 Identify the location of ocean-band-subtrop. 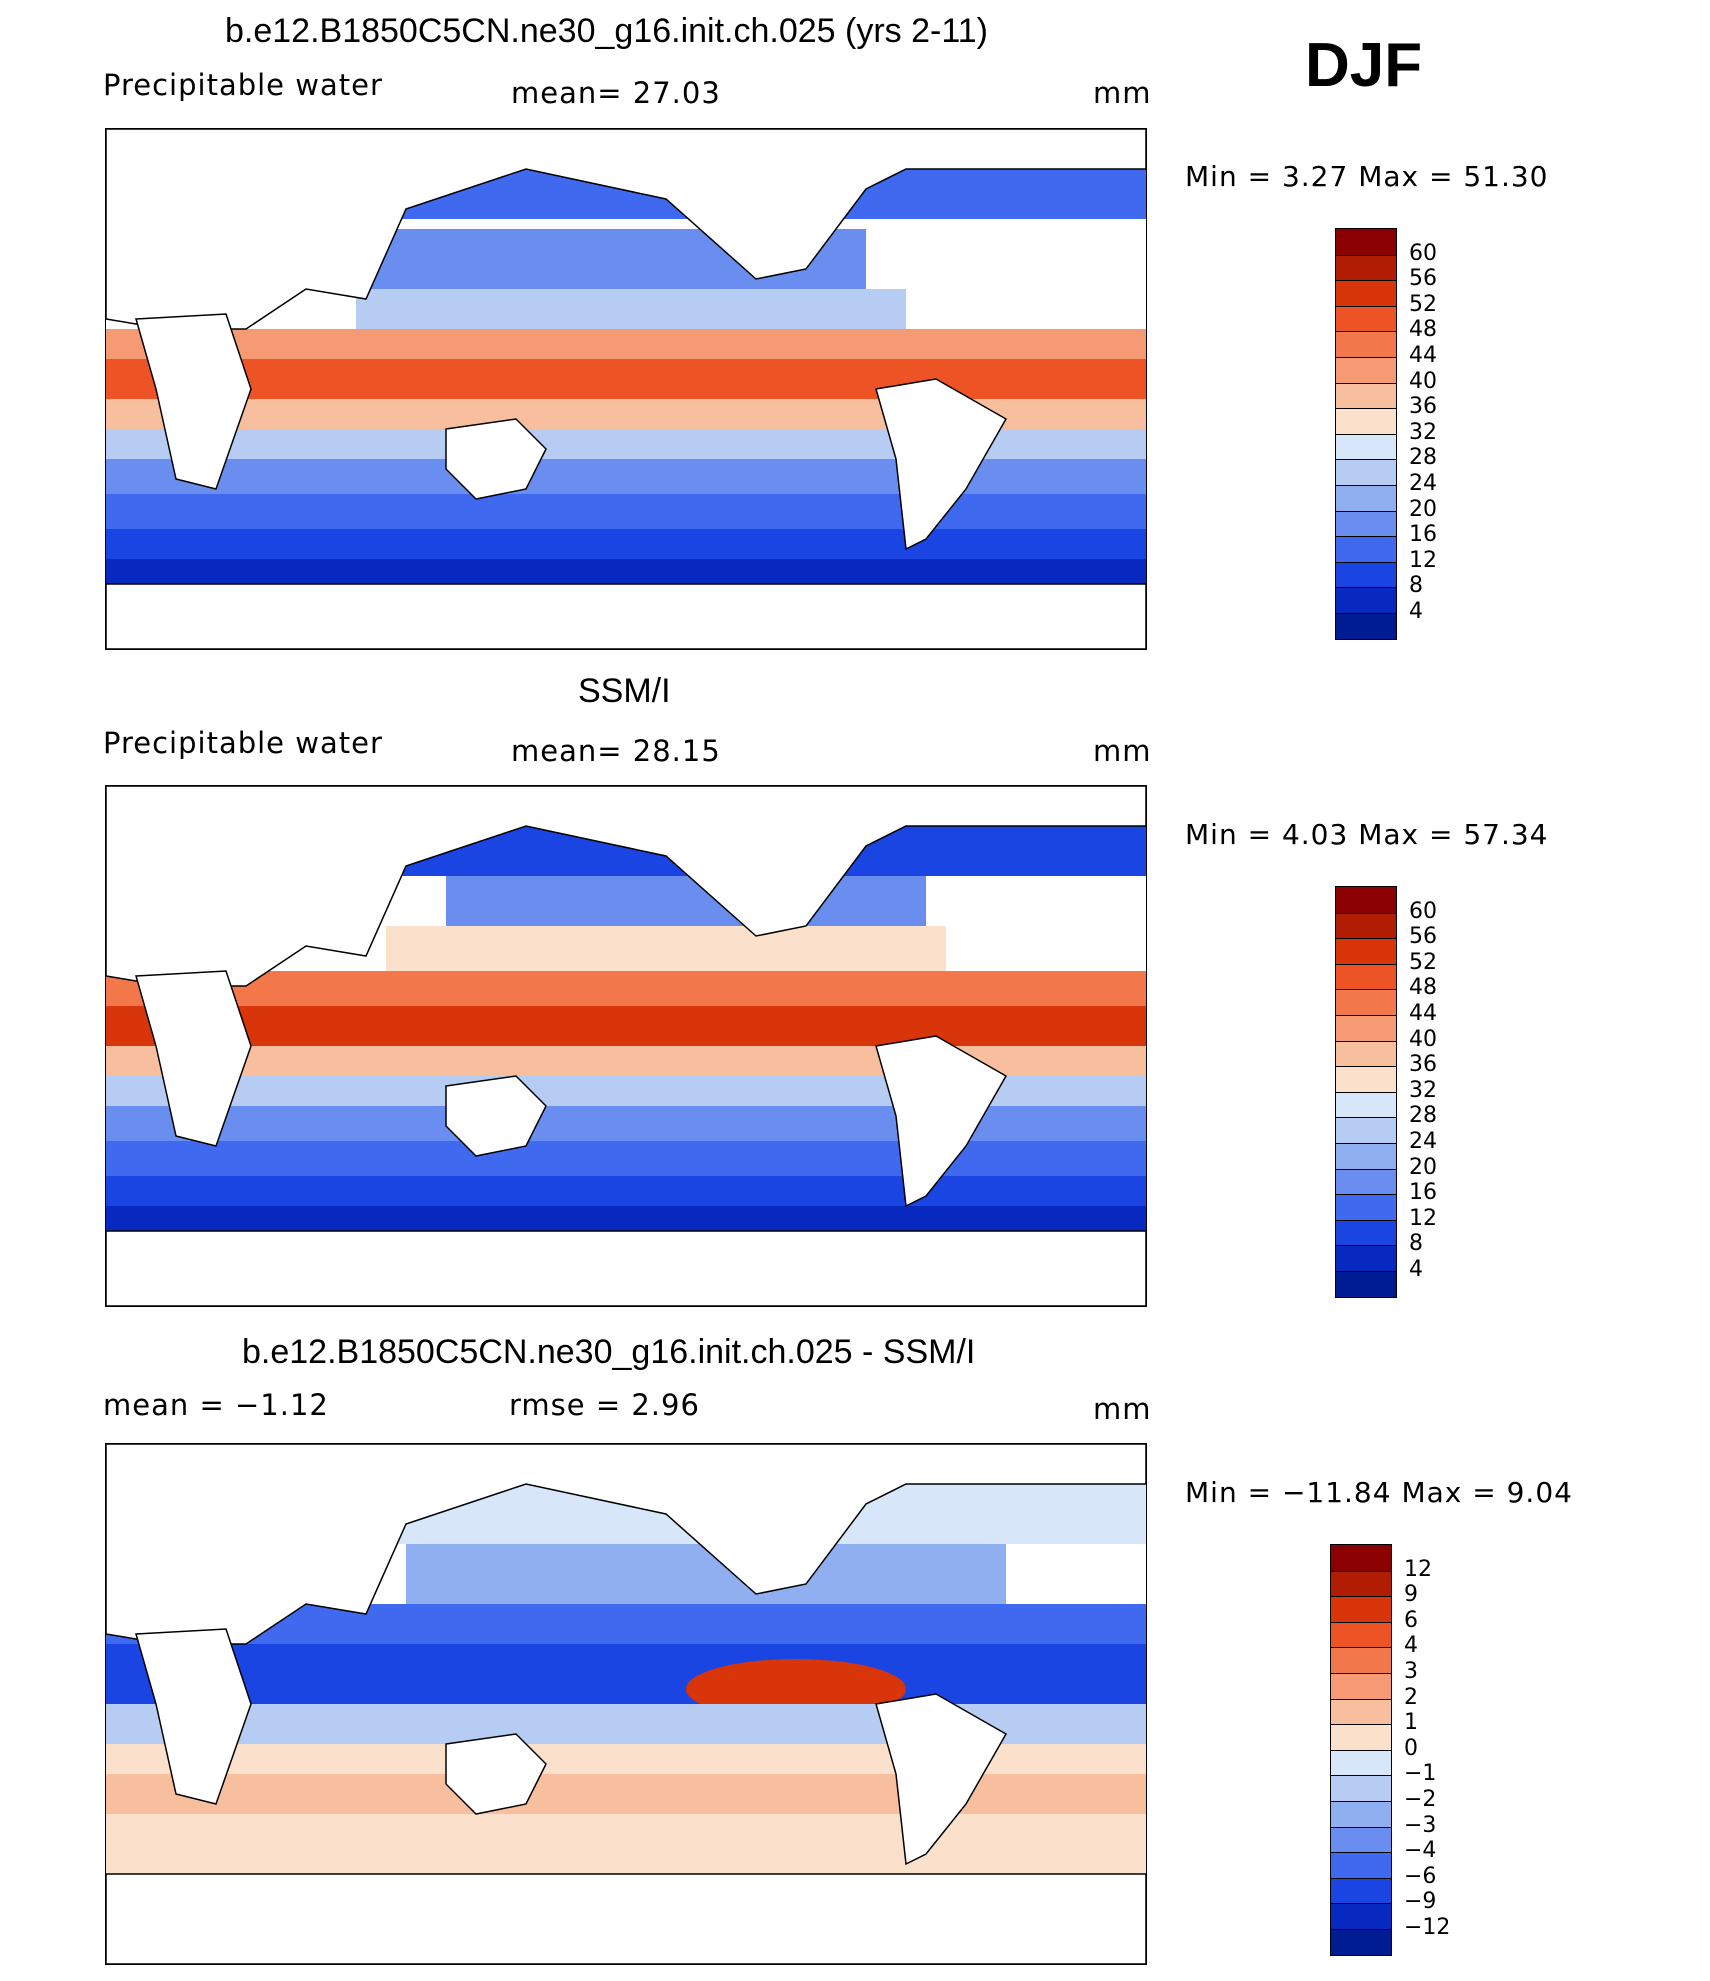
(666, 948).